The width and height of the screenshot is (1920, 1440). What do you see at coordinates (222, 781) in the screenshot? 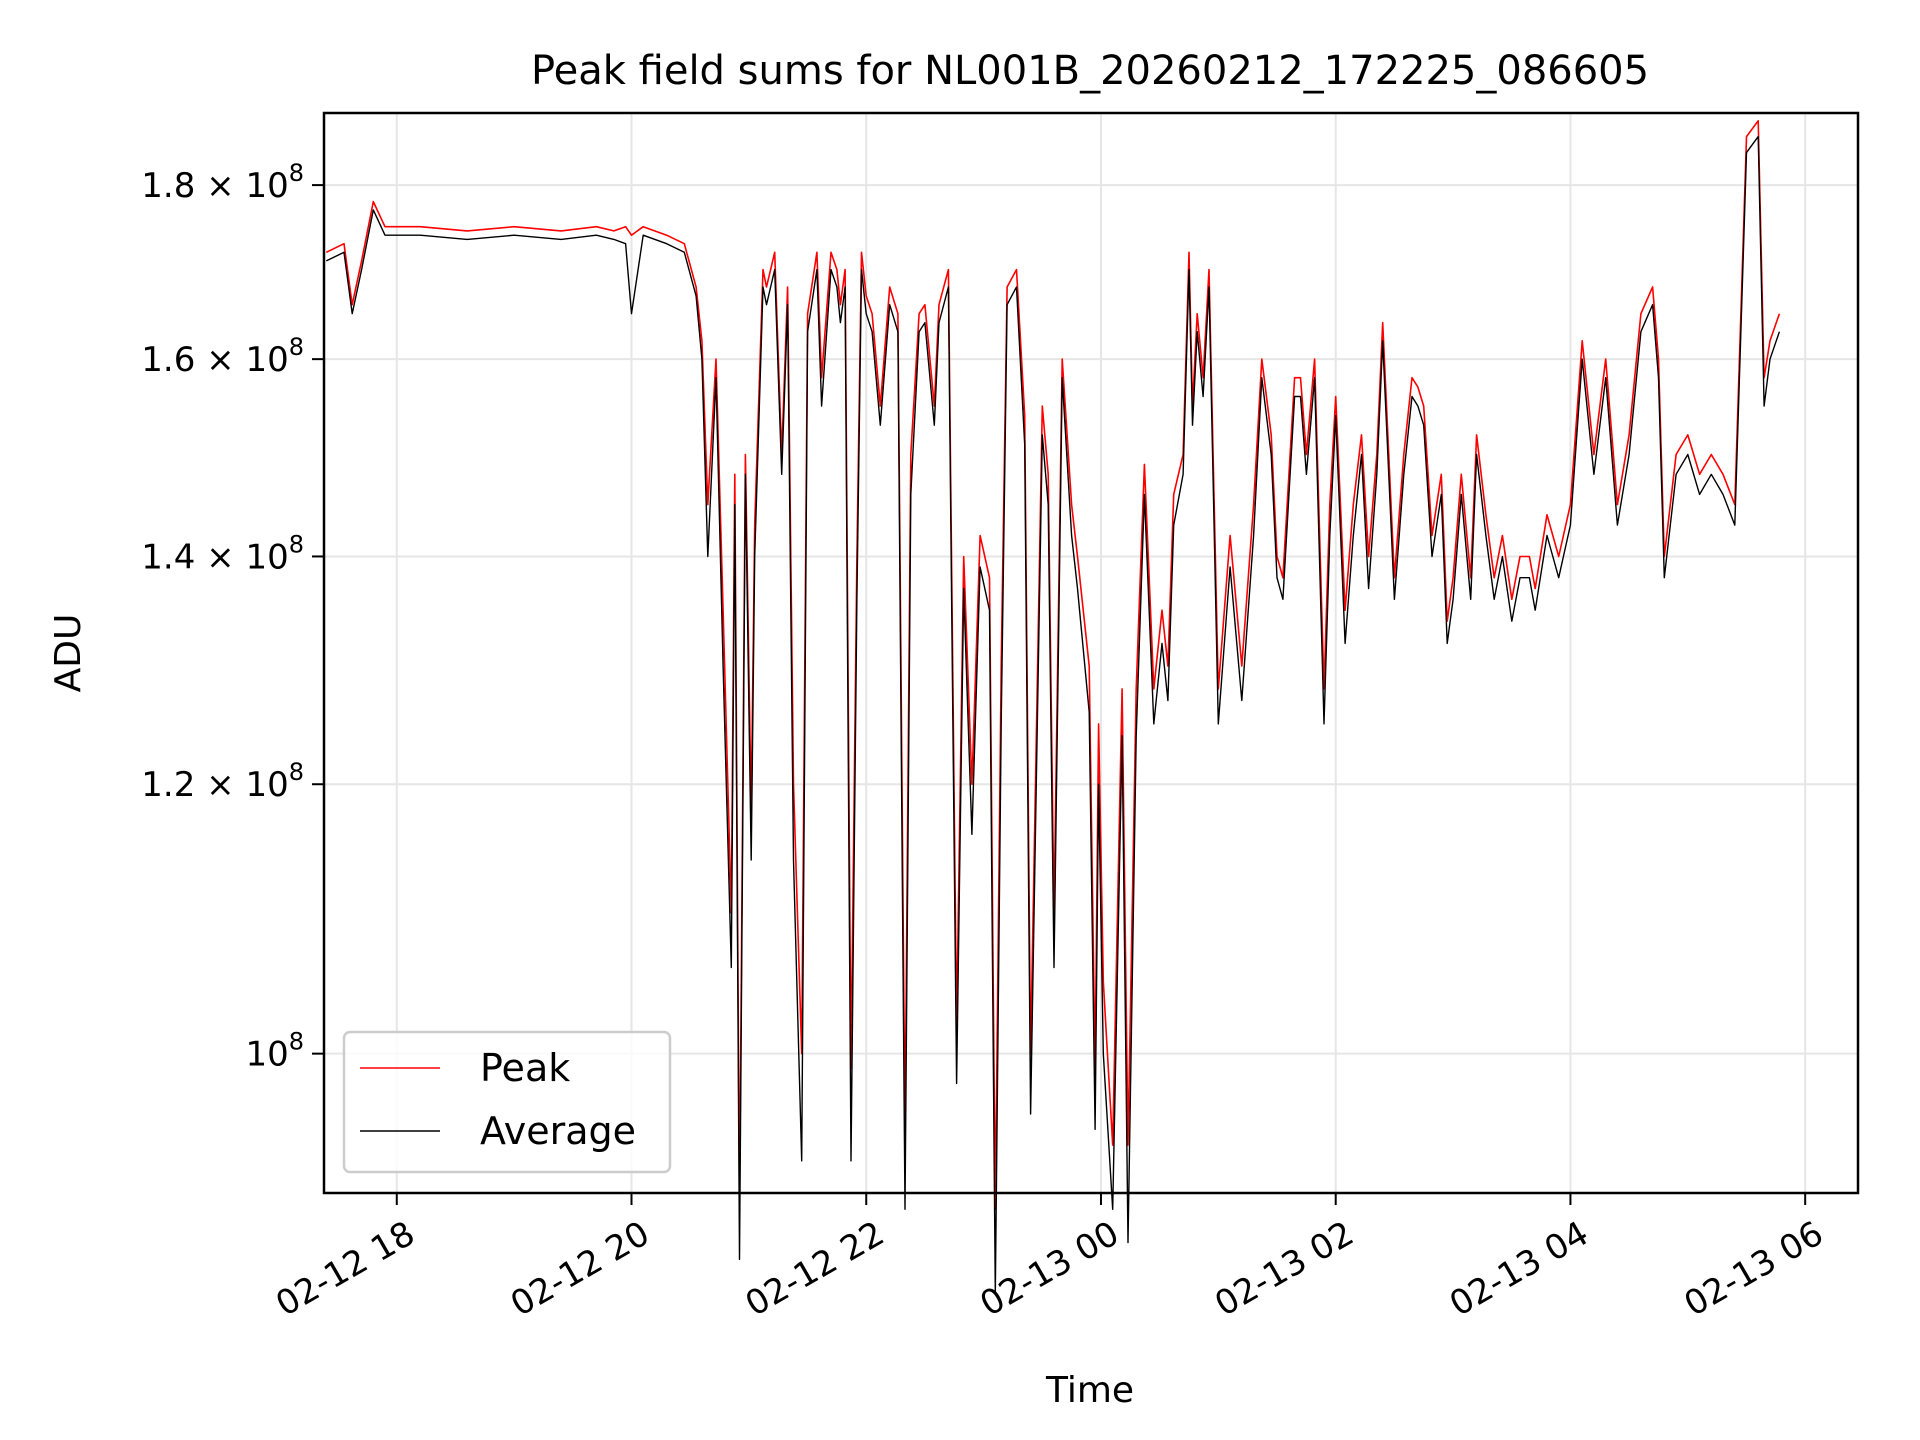
I see `y-tick-label: 1.2 × 108` at bounding box center [222, 781].